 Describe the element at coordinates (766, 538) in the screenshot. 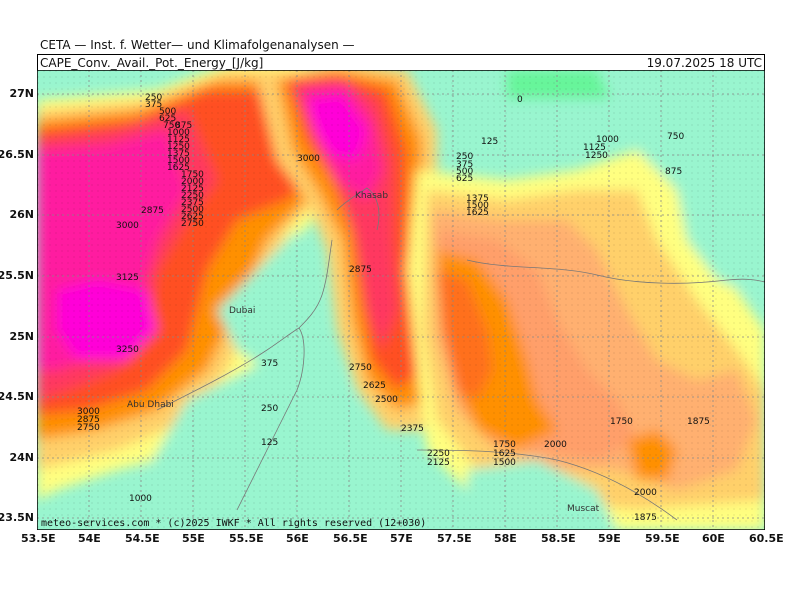

I see `lon-label: 60.5E` at that location.